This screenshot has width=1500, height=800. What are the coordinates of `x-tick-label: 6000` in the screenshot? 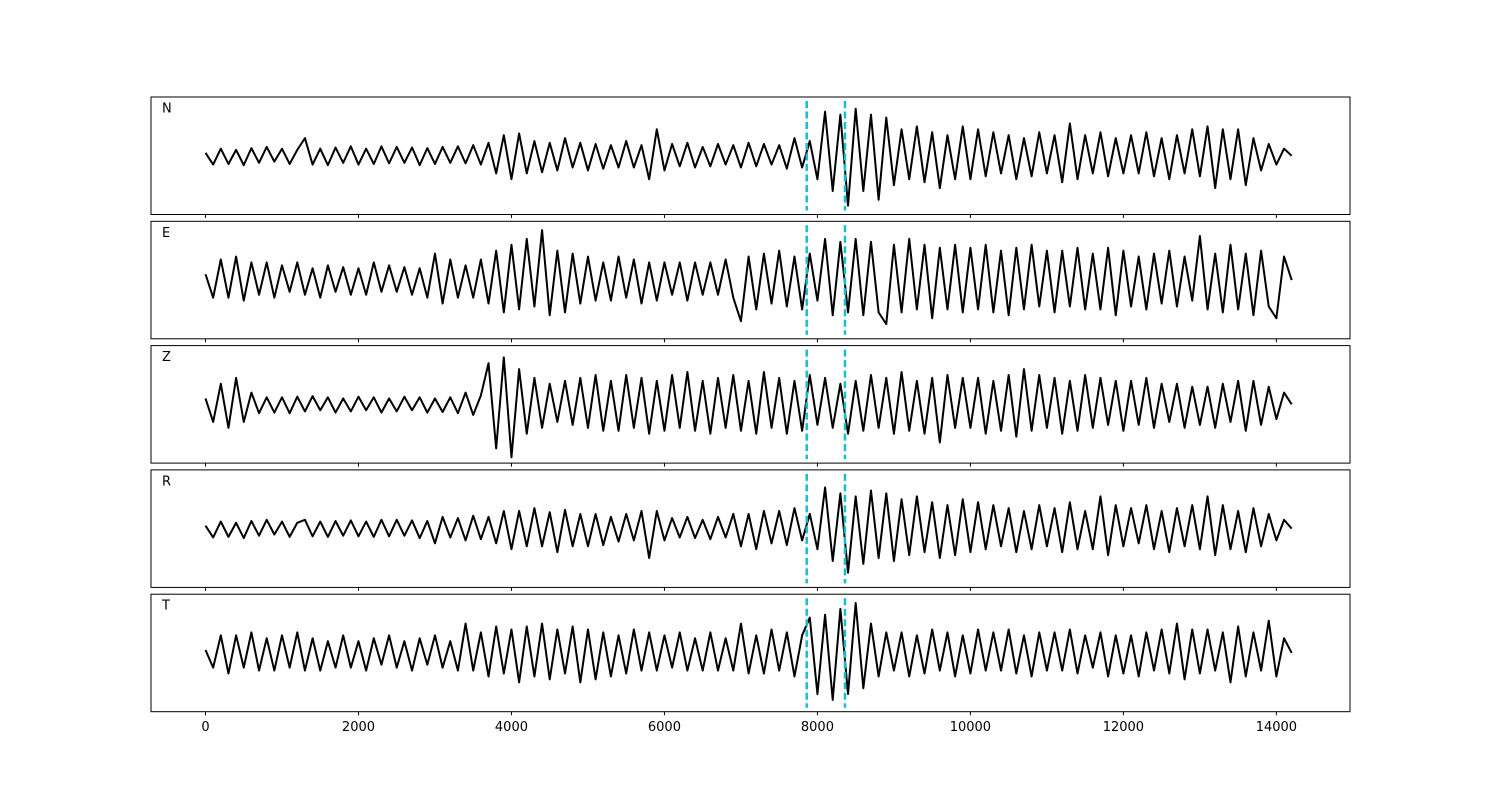 It's located at (664, 727).